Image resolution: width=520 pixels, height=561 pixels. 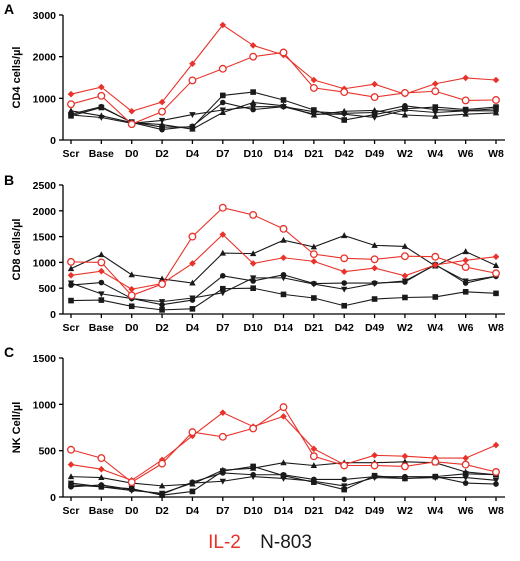 What do you see at coordinates (162, 328) in the screenshot?
I see `x-tick-label: D2` at bounding box center [162, 328].